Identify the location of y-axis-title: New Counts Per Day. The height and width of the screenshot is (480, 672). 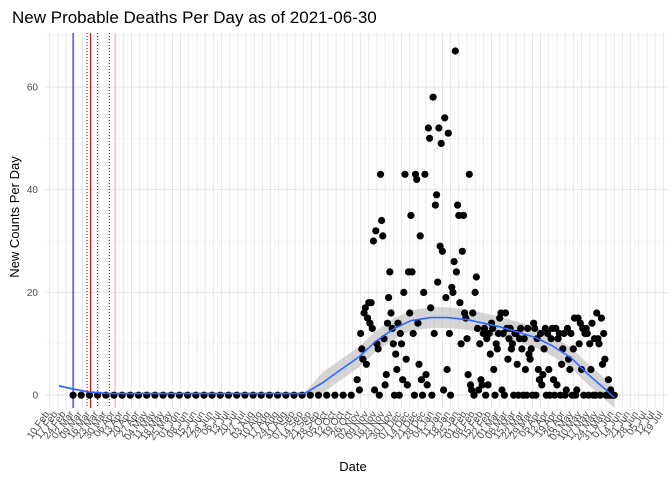
(14, 217).